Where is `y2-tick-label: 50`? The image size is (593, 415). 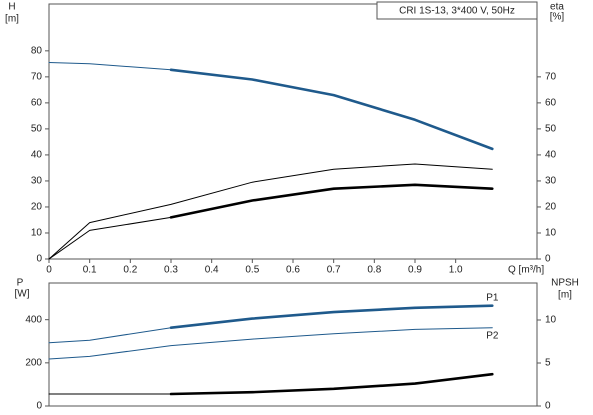 y2-tick-label: 50 is located at coordinates (551, 129).